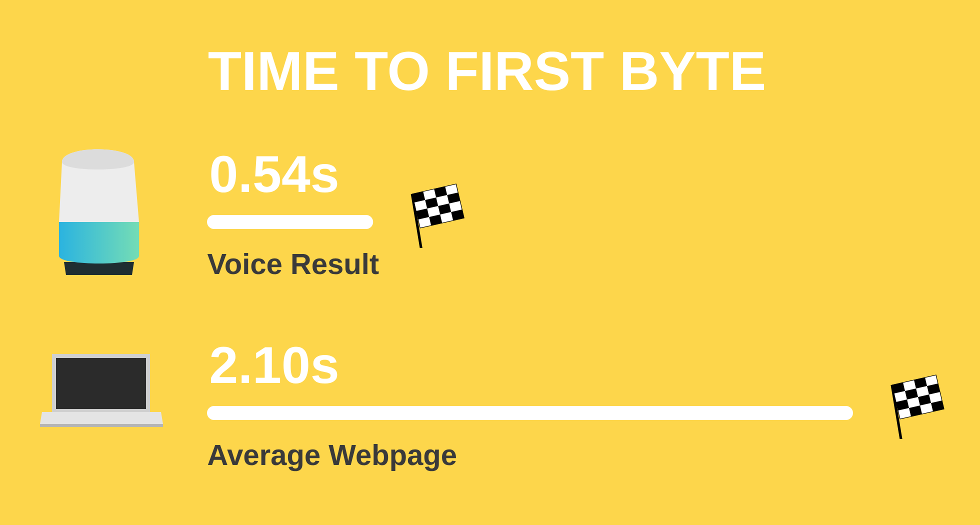 This screenshot has height=525, width=980. Describe the element at coordinates (274, 174) in the screenshot. I see `data-label: 0.54s` at that location.